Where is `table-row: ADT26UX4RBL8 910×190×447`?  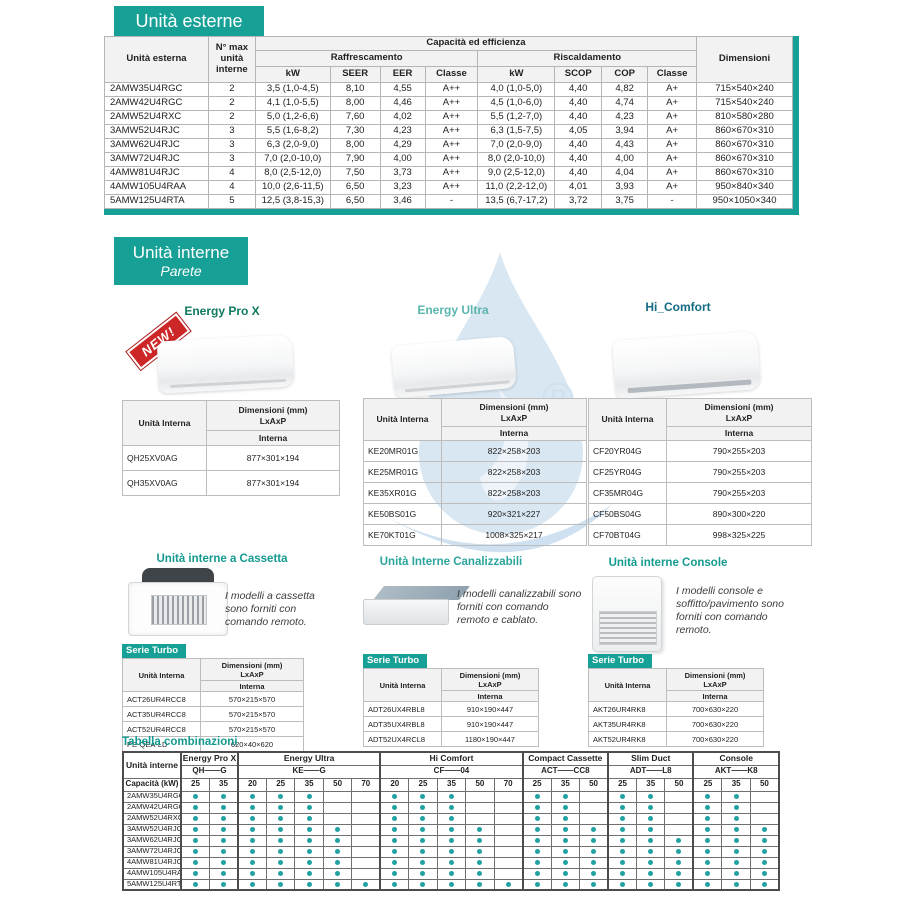 table-row: ADT26UX4RBL8 910×190×447 is located at coordinates (451, 709).